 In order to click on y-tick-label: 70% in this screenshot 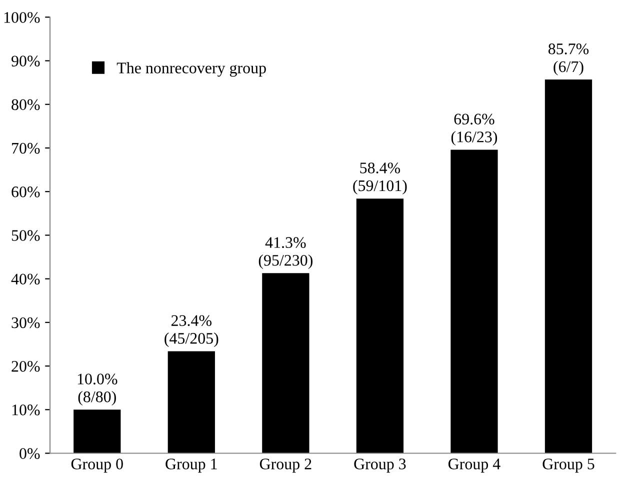, I will do `click(26, 148)`.